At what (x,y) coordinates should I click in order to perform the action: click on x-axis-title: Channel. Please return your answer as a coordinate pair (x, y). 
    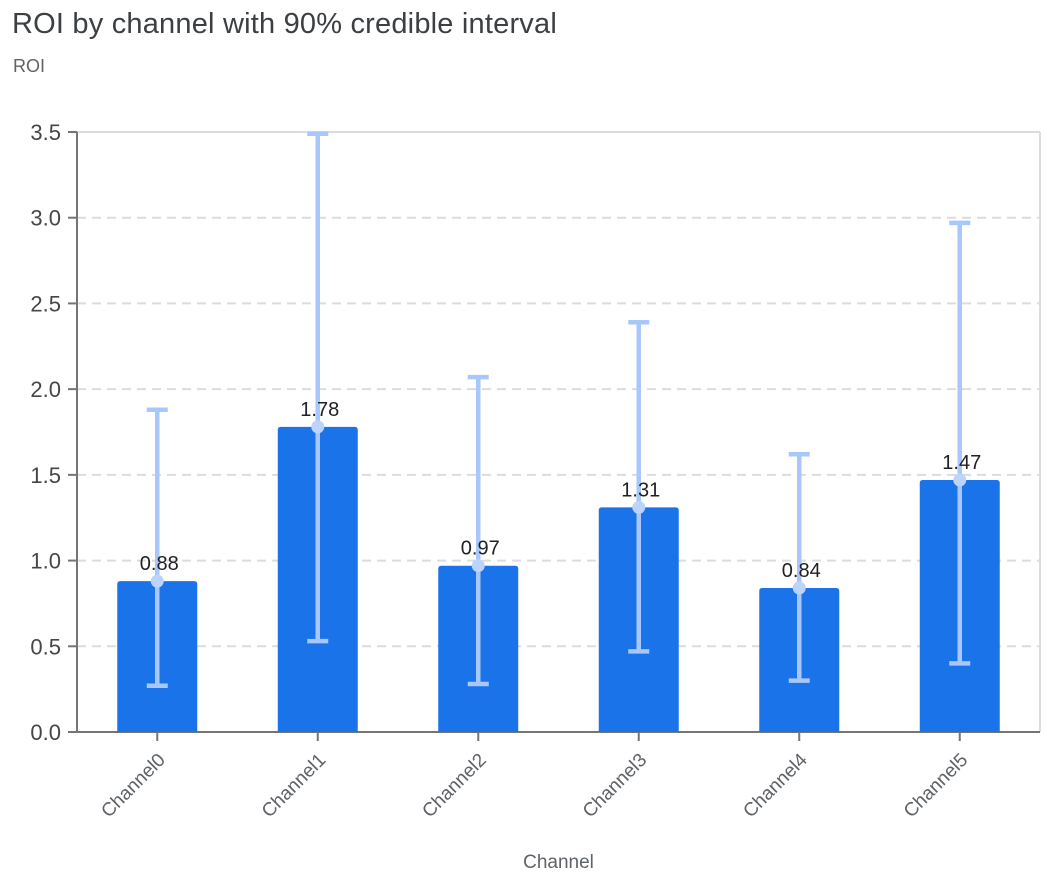
    Looking at the image, I should click on (558, 862).